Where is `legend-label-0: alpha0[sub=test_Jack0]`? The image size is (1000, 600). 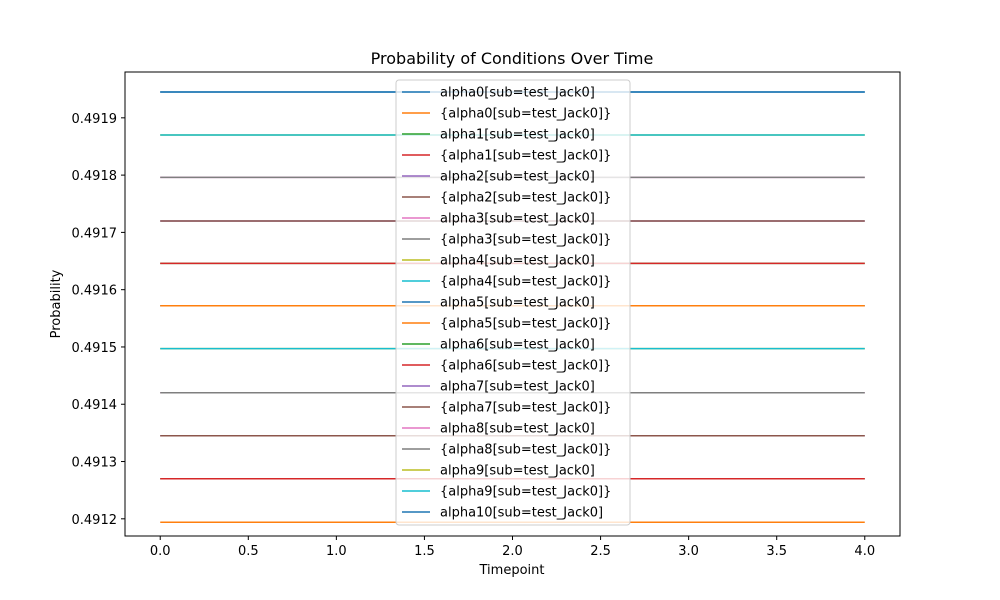 legend-label-0: alpha0[sub=test_Jack0] is located at coordinates (517, 93).